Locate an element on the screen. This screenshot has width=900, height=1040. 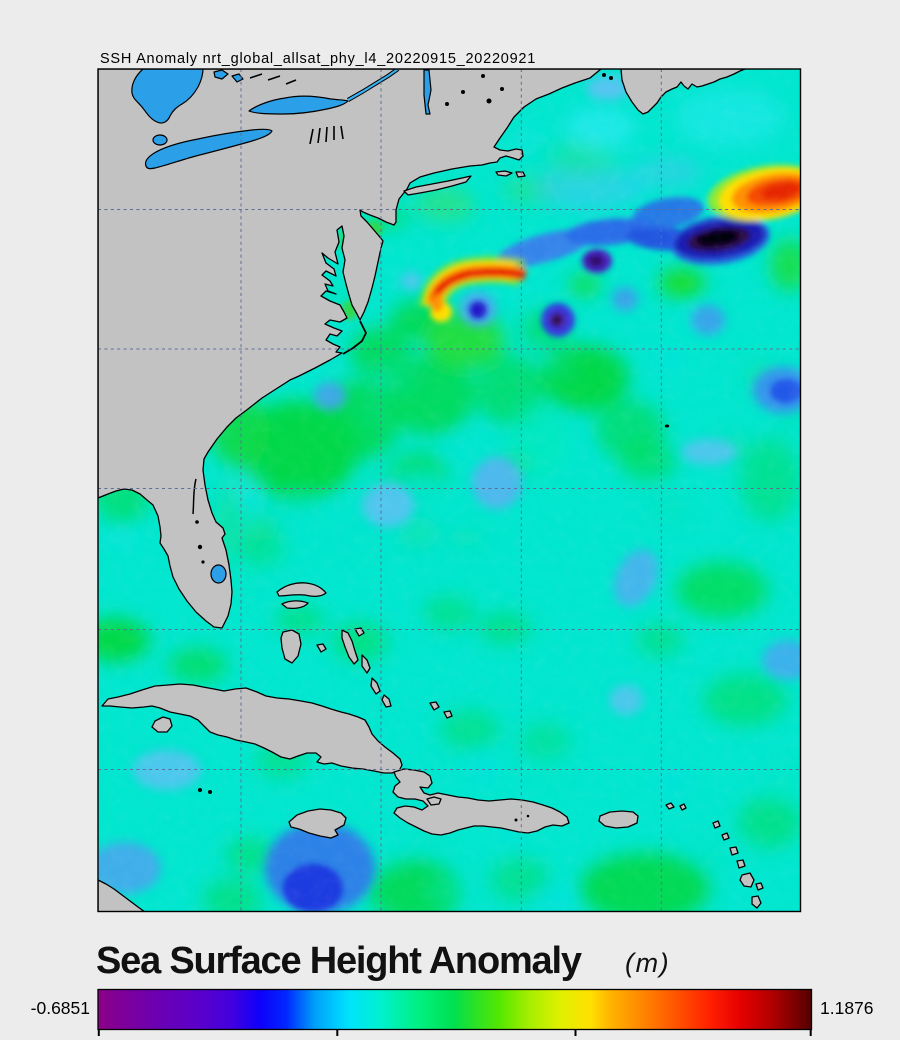
svg-text: (m) is located at coordinates (647, 963).